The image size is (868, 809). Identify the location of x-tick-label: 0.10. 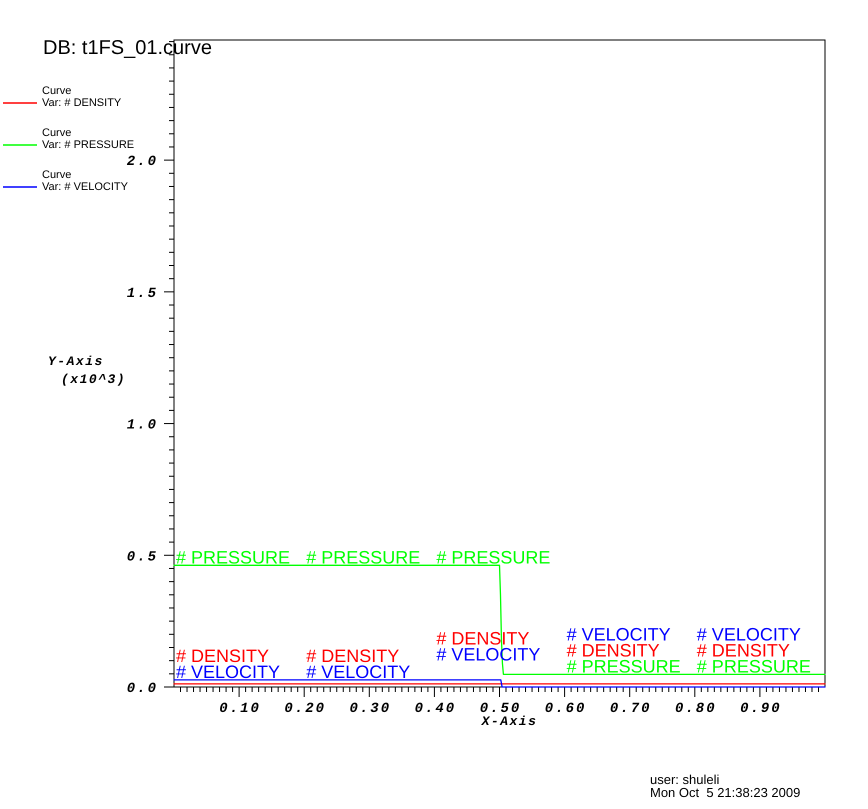
(240, 709).